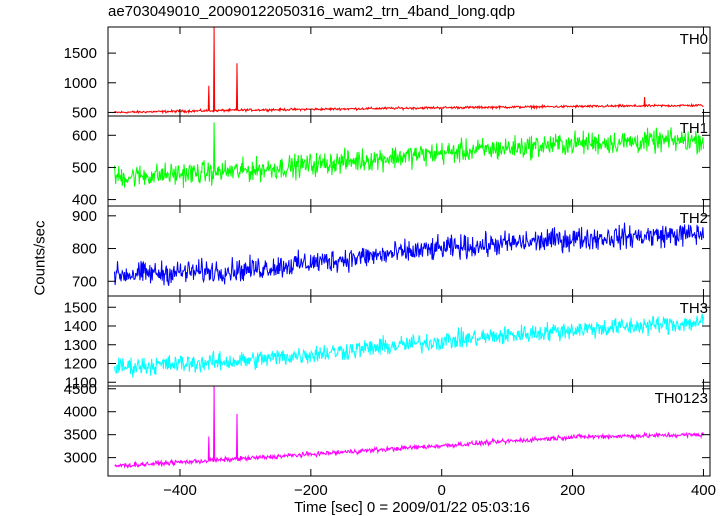  Describe the element at coordinates (694, 218) in the screenshot. I see `panel-label-th2: TH2` at that location.